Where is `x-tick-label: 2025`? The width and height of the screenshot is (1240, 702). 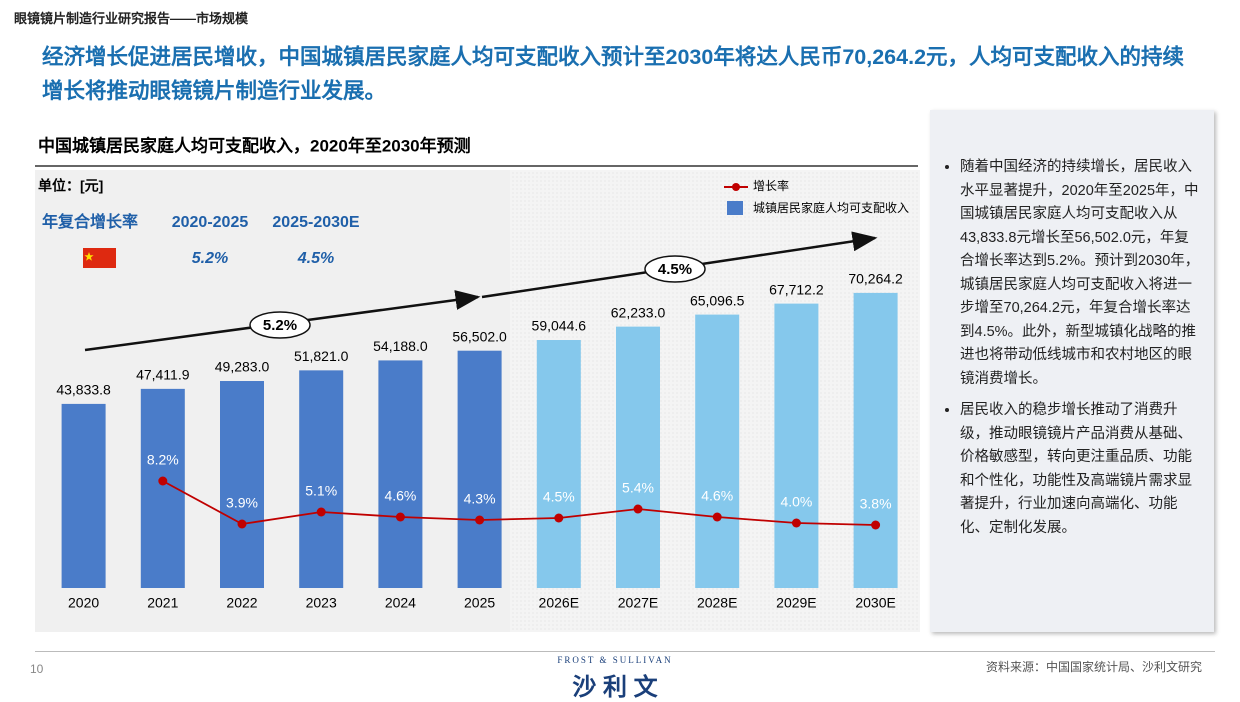
x-tick-label: 2025 is located at coordinates (479, 603).